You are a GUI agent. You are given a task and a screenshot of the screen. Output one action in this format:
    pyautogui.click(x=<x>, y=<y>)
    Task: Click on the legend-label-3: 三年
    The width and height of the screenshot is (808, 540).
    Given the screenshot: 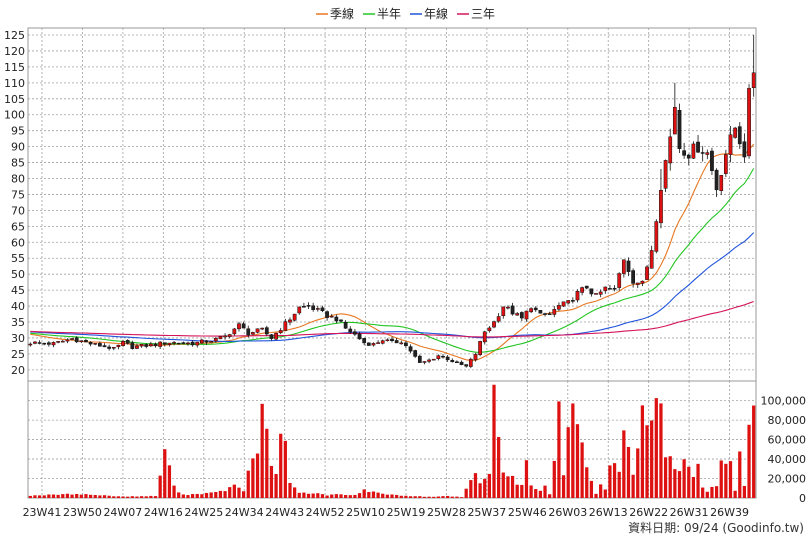 What is the action you would take?
    pyautogui.click(x=483, y=14)
    